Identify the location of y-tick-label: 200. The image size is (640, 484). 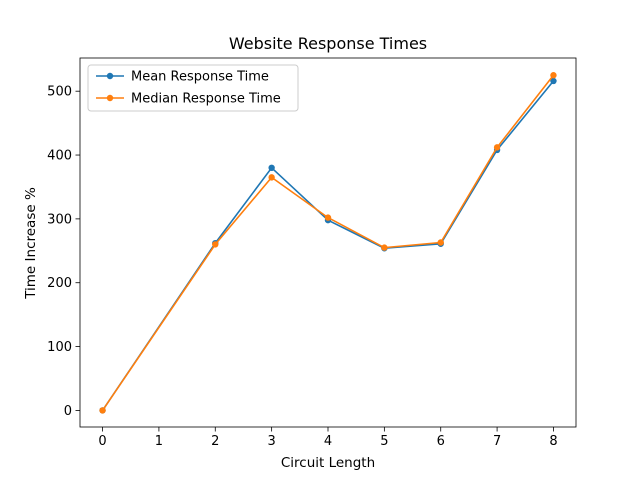
(59, 283).